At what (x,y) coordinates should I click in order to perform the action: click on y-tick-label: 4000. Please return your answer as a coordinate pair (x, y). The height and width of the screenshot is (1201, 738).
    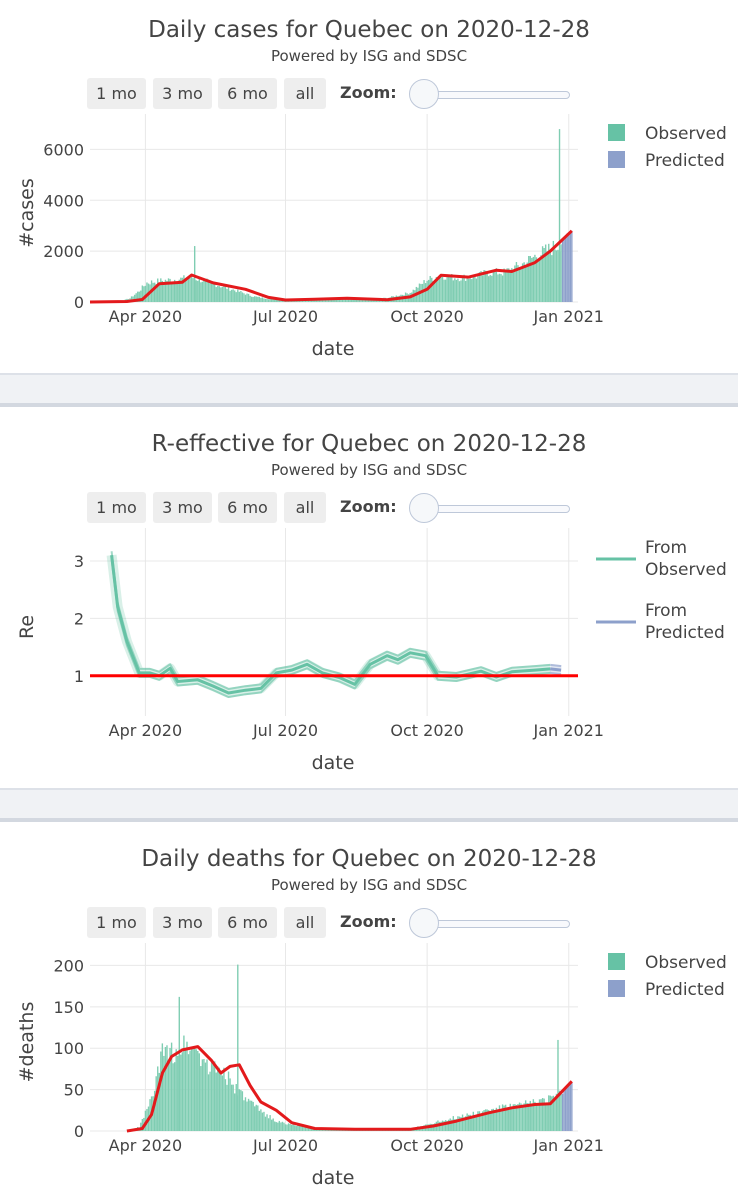
    Looking at the image, I should click on (63, 200).